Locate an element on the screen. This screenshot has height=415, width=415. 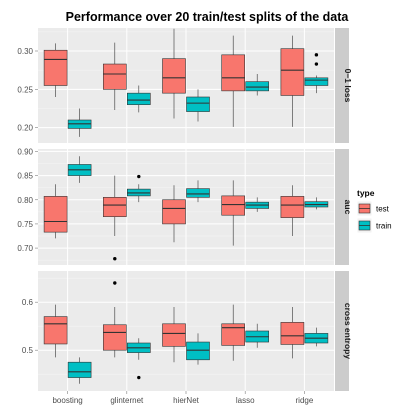
strip-label: auc is located at coordinates (348, 207).